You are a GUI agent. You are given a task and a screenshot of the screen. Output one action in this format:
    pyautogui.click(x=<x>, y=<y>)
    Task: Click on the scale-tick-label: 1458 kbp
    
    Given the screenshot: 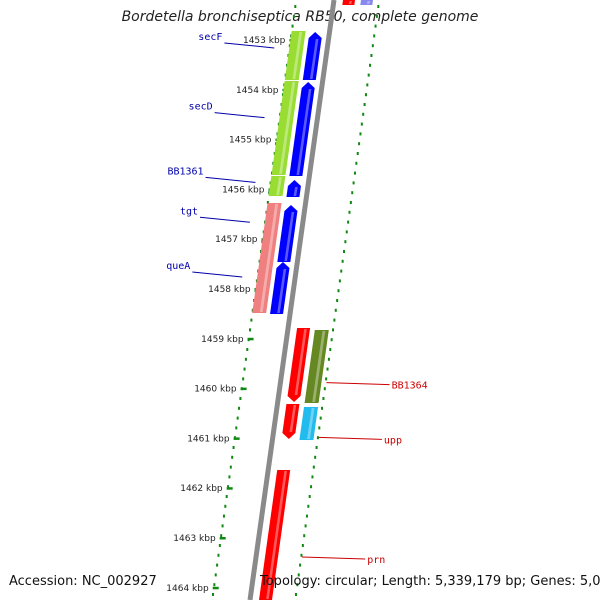 What is the action you would take?
    pyautogui.click(x=229, y=290)
    